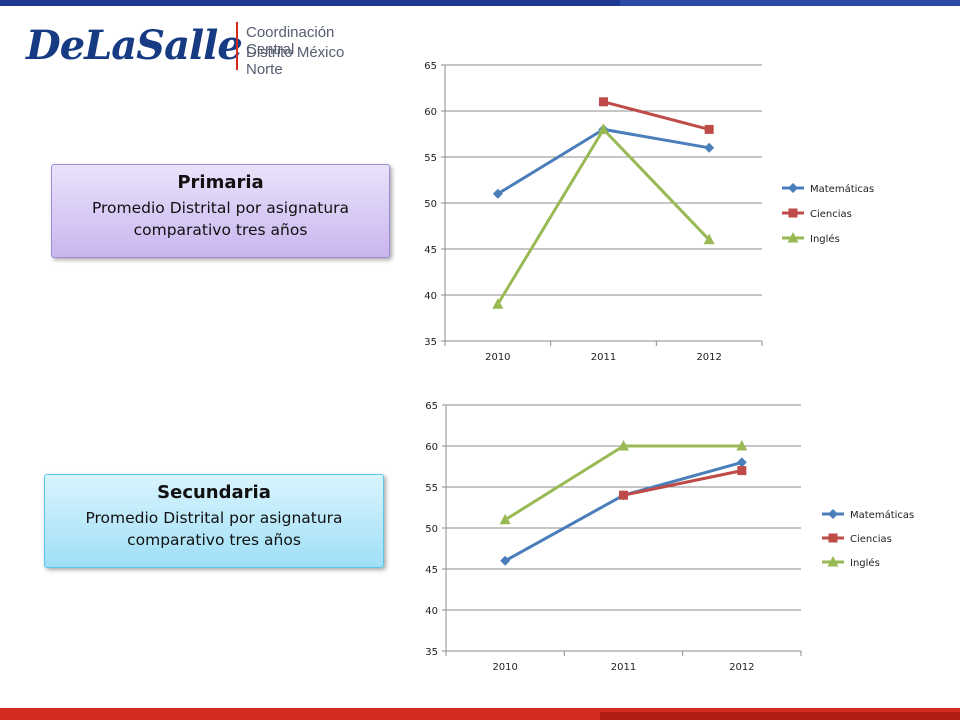 This screenshot has width=960, height=720. What do you see at coordinates (430, 250) in the screenshot?
I see `primaria-y-tick-label: 45` at bounding box center [430, 250].